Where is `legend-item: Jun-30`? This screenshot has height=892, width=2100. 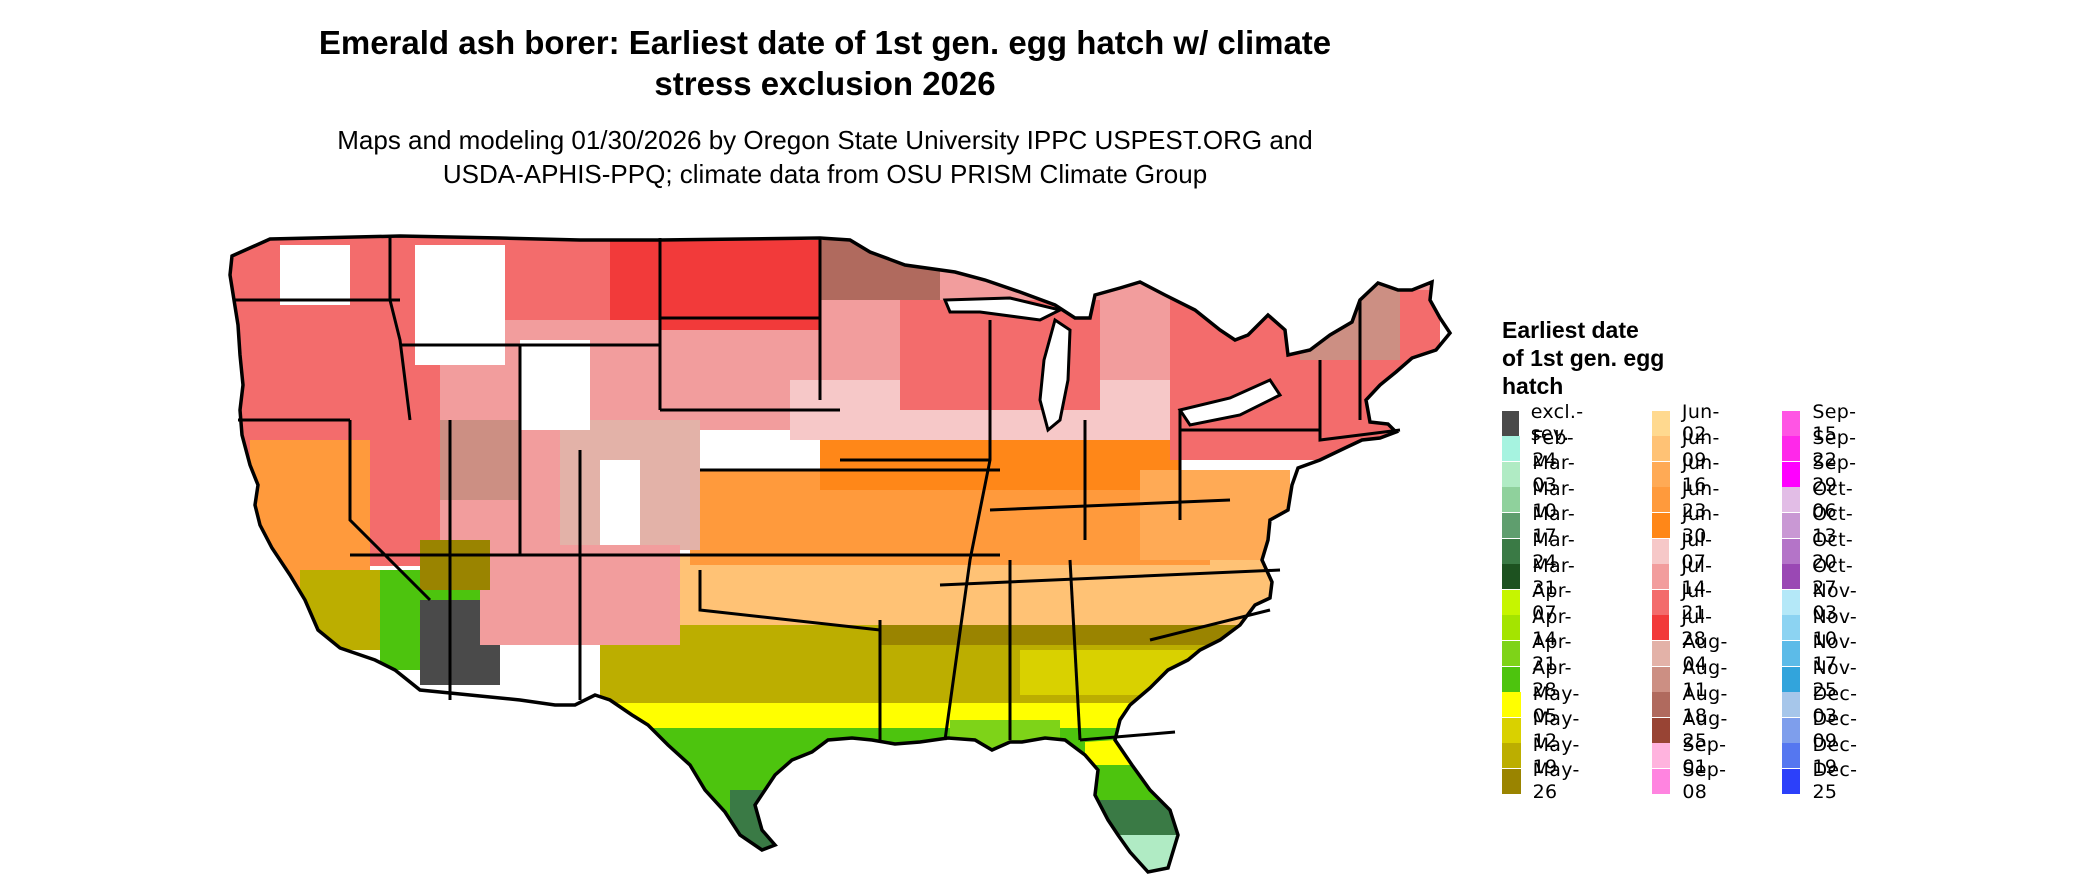 legend-item: Jun-30 is located at coordinates (1689, 525).